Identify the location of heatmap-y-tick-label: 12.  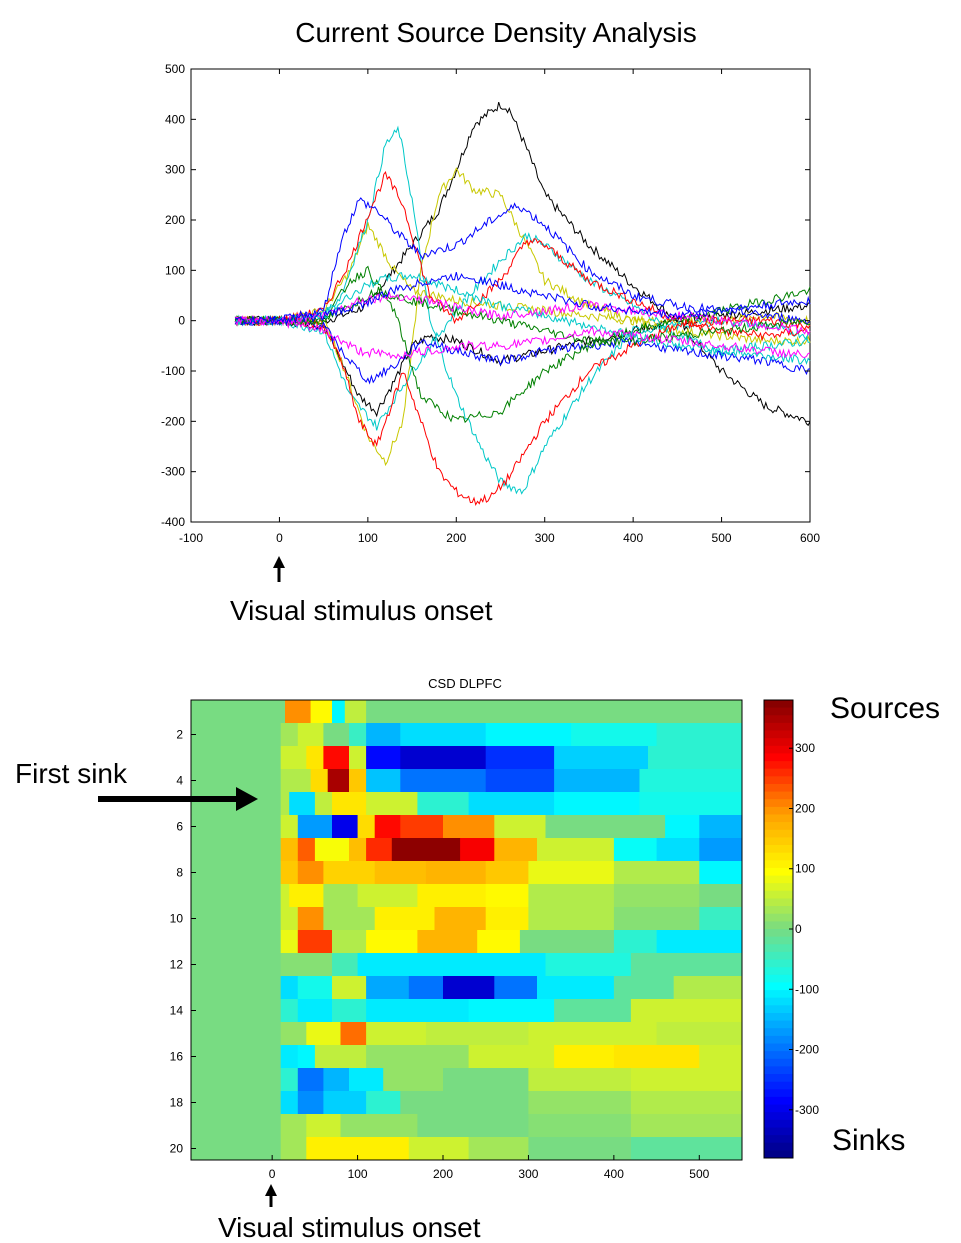
(177, 965).